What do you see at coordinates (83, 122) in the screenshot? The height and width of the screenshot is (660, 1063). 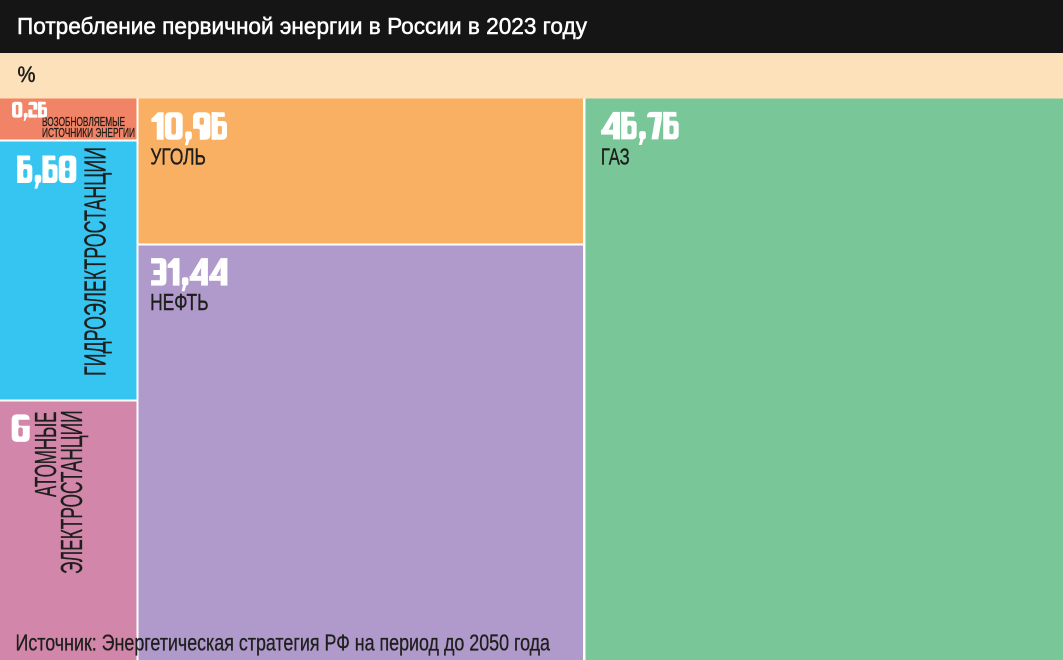 I see `svg-text: ВОЗОБНОВЛЯЕМЫЕ` at bounding box center [83, 122].